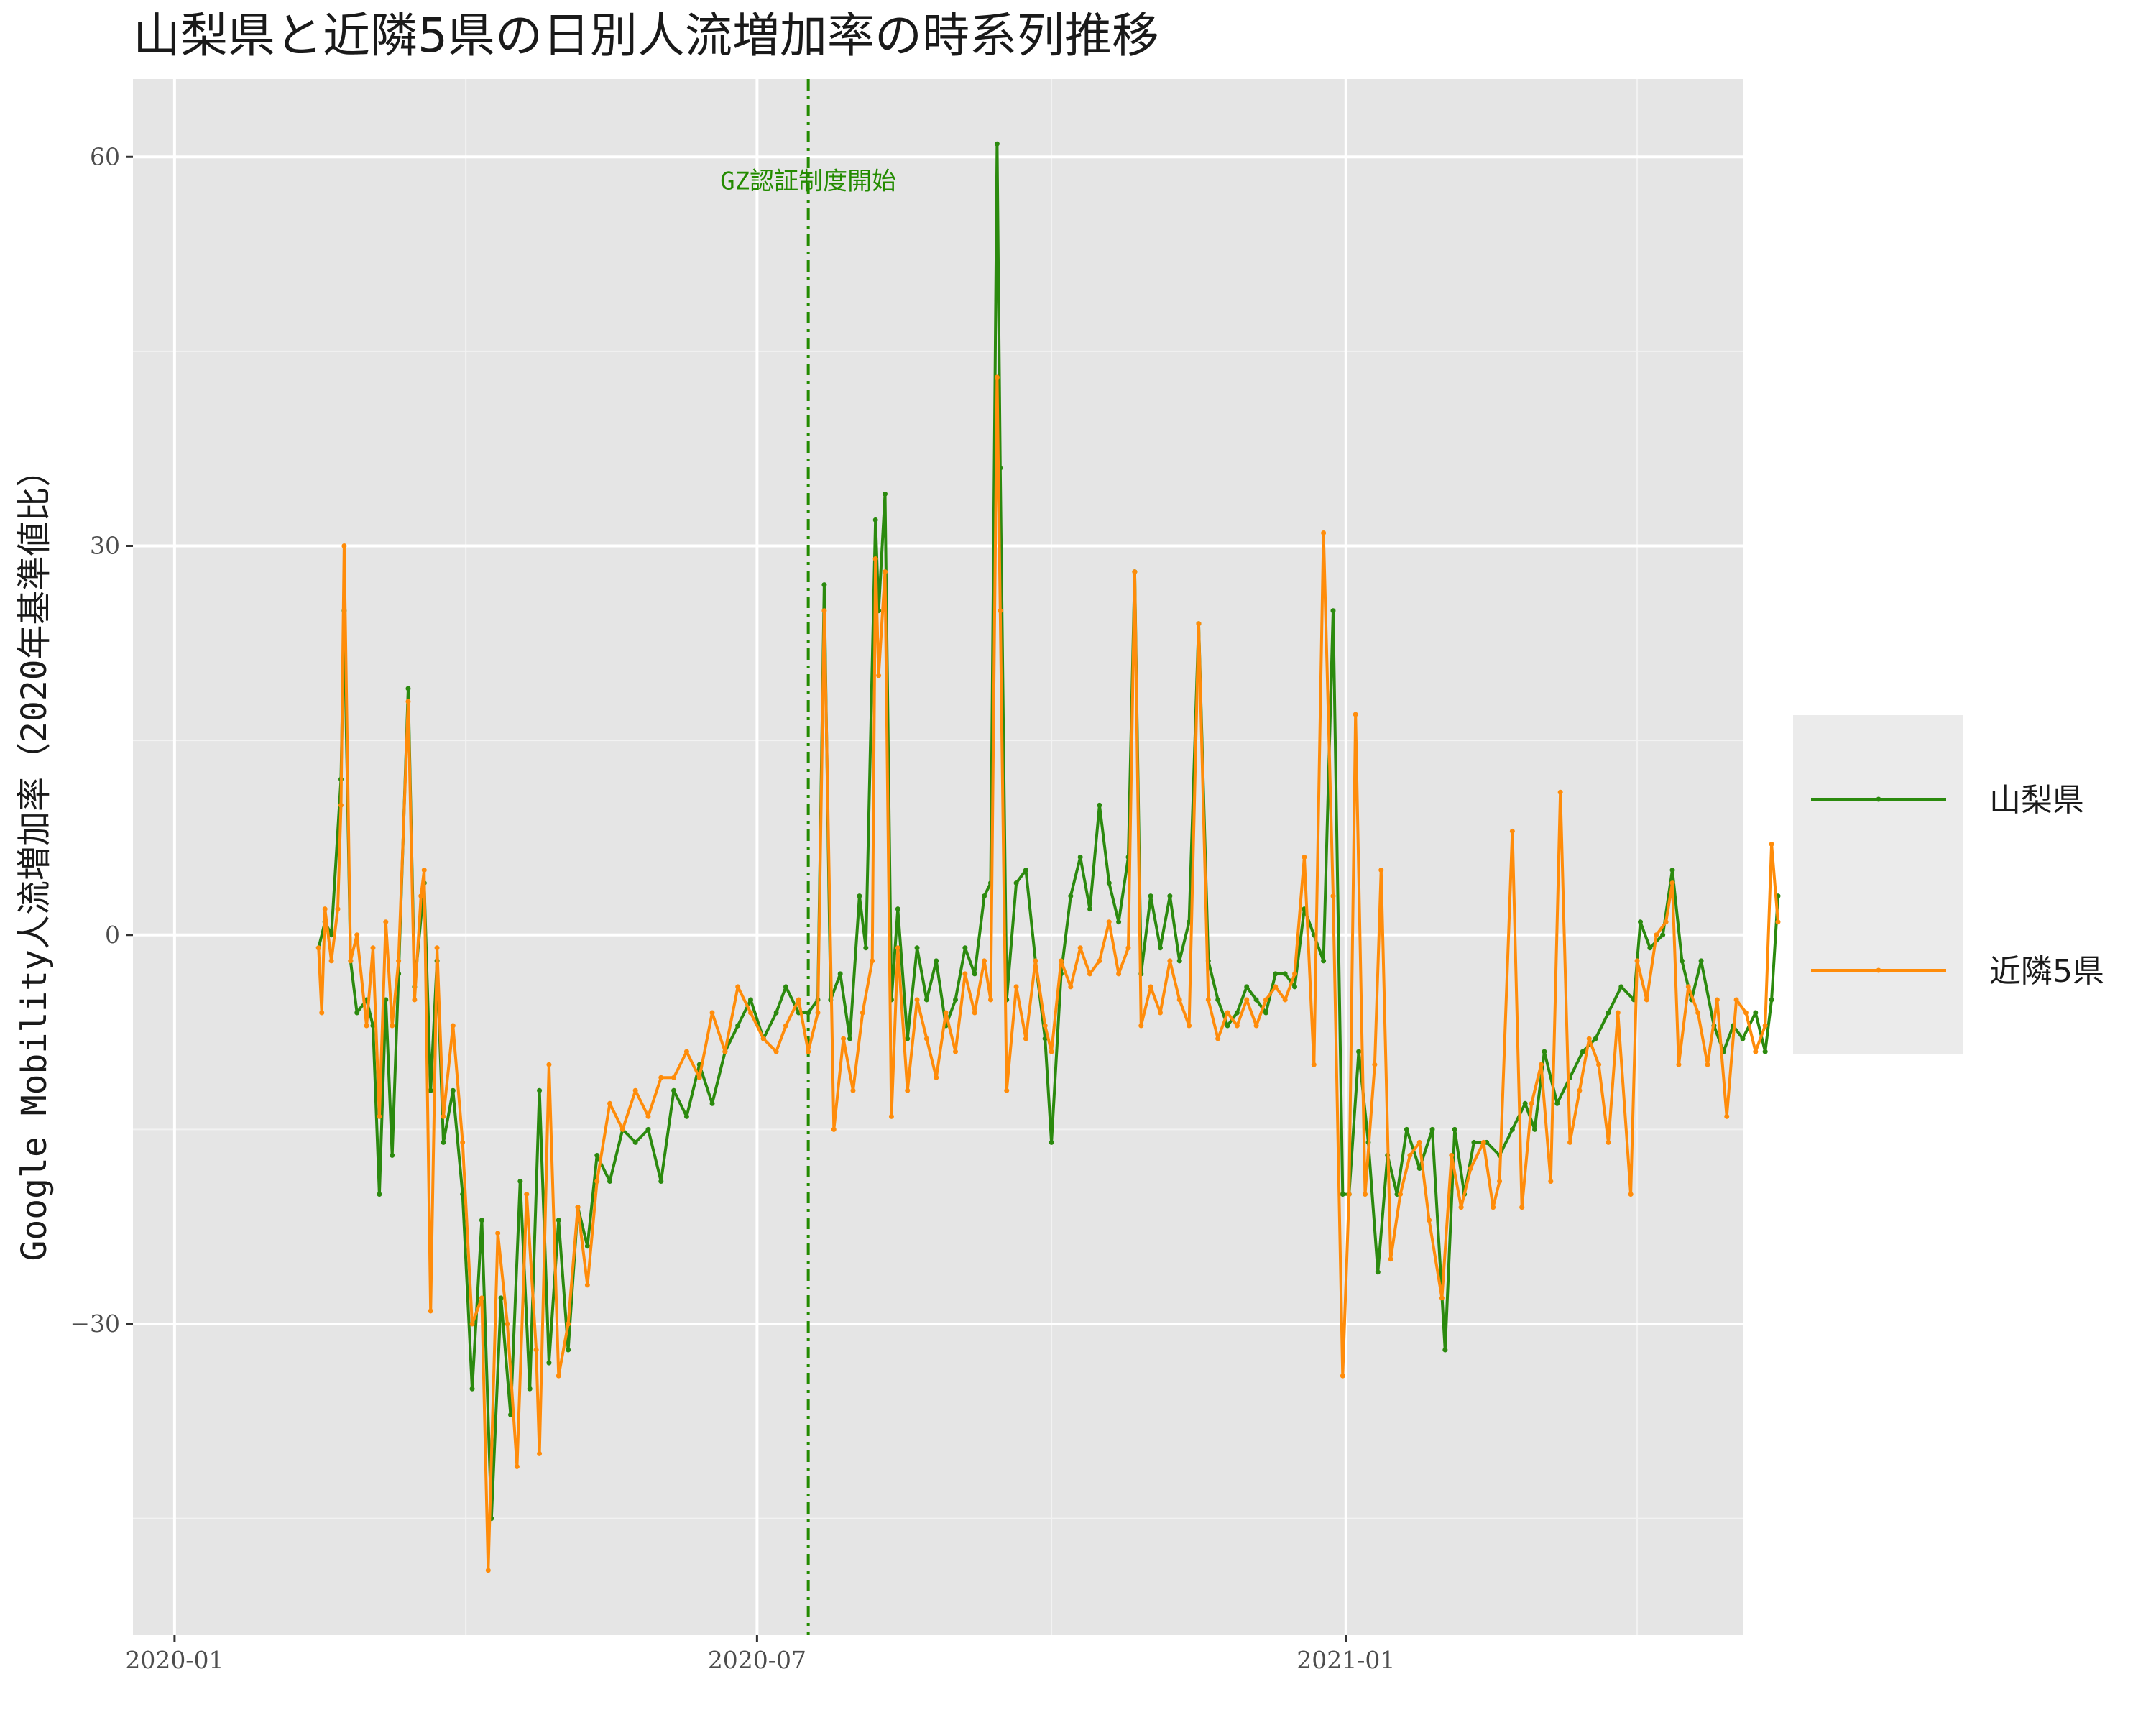 This screenshot has height=1725, width=2156. What do you see at coordinates (1878, 970) in the screenshot?
I see `legend-key-point` at bounding box center [1878, 970].